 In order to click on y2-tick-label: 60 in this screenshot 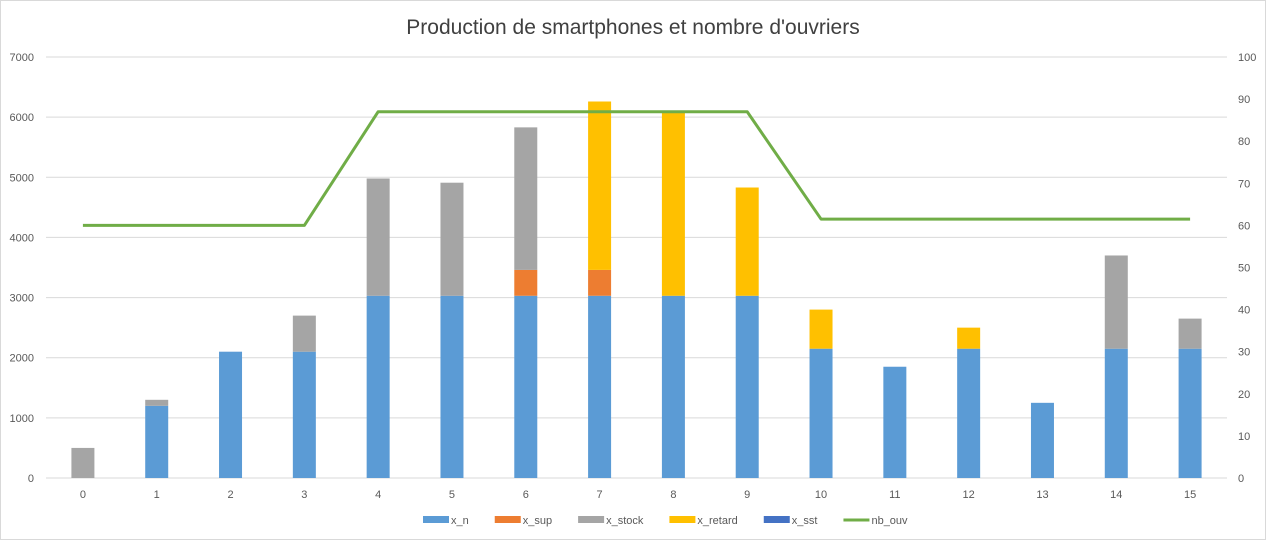, I will do `click(1244, 226)`.